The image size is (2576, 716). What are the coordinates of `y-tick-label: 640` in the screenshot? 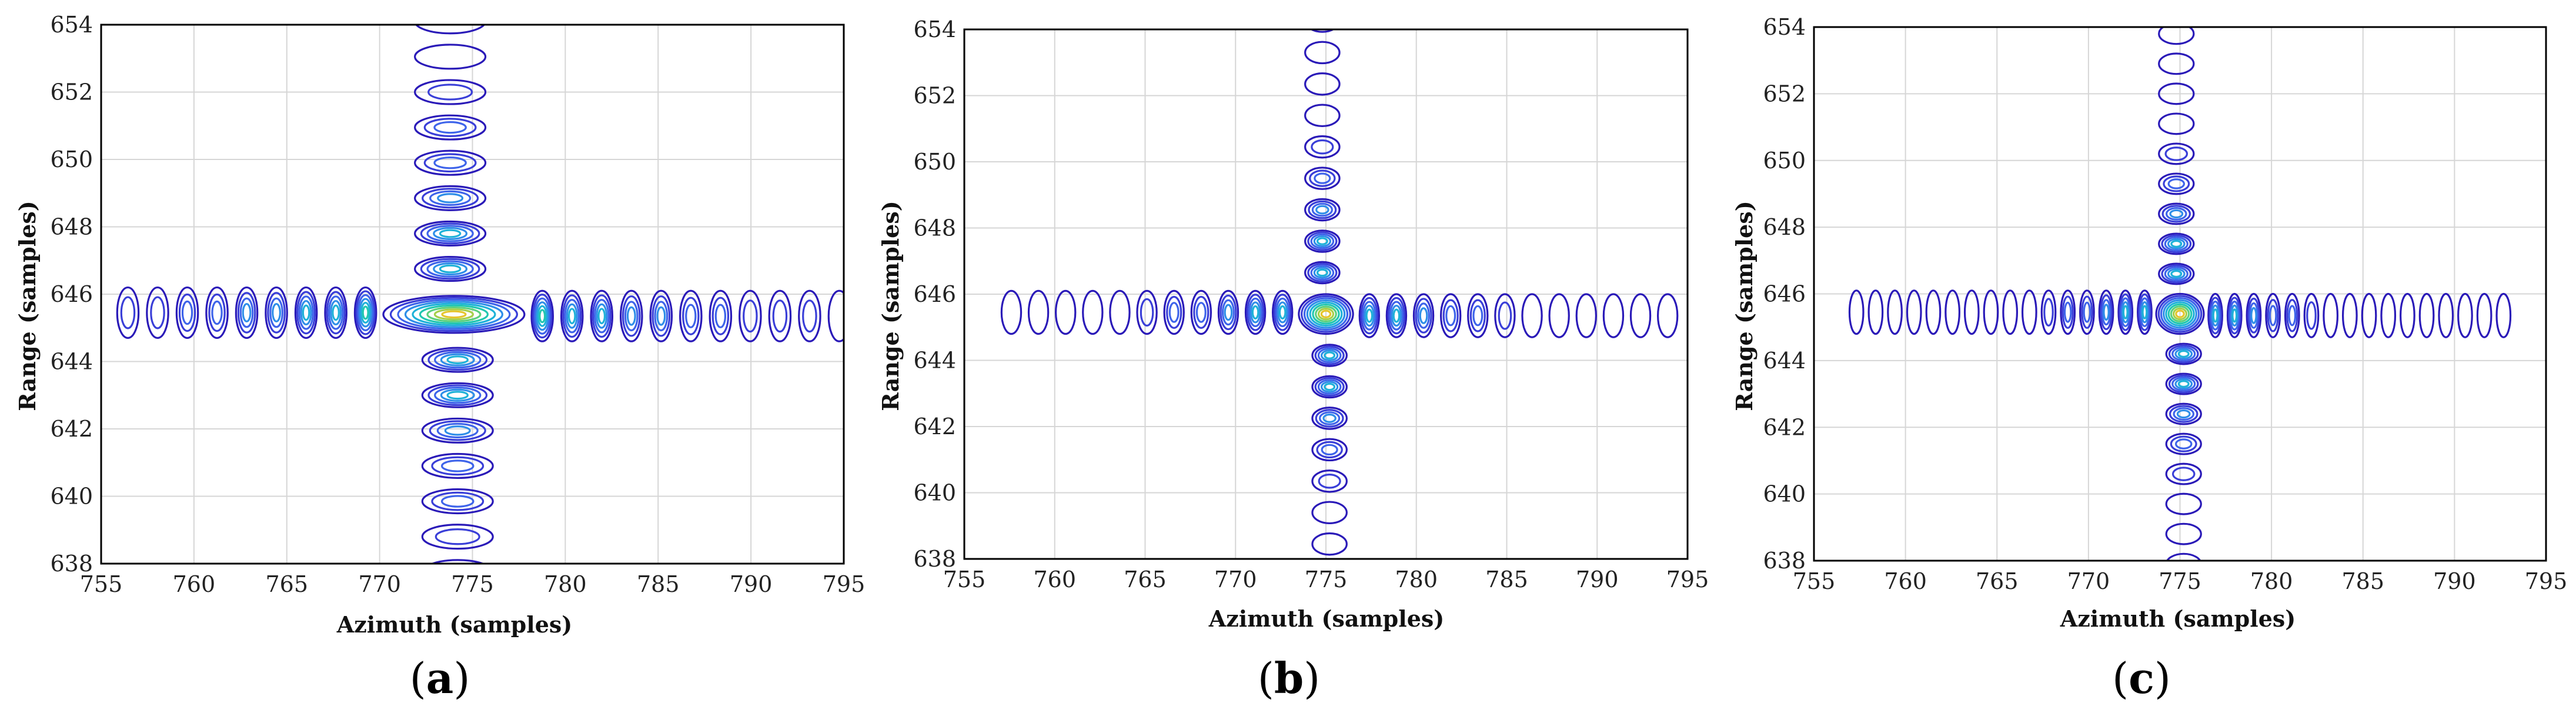 It's located at (934, 493).